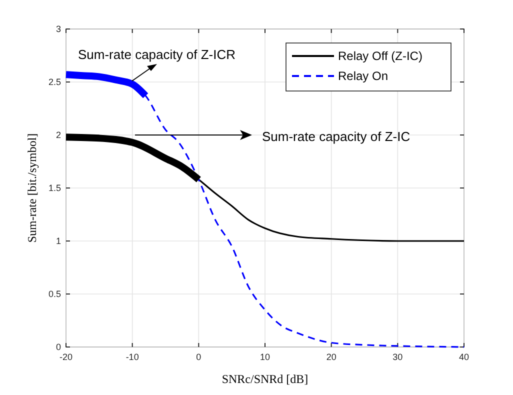  What do you see at coordinates (265, 357) in the screenshot?
I see `x-tick-label: 10` at bounding box center [265, 357].